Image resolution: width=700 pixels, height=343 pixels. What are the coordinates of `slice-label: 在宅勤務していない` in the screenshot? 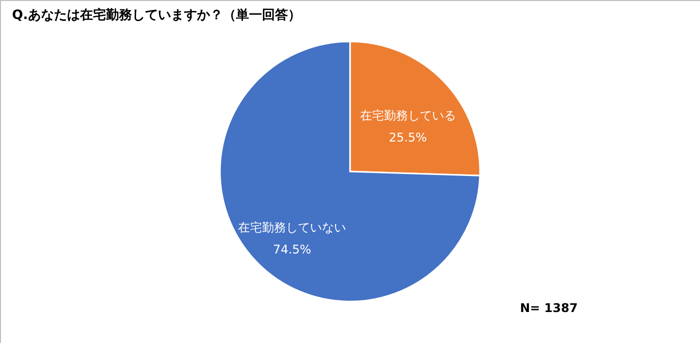 It's located at (292, 227).